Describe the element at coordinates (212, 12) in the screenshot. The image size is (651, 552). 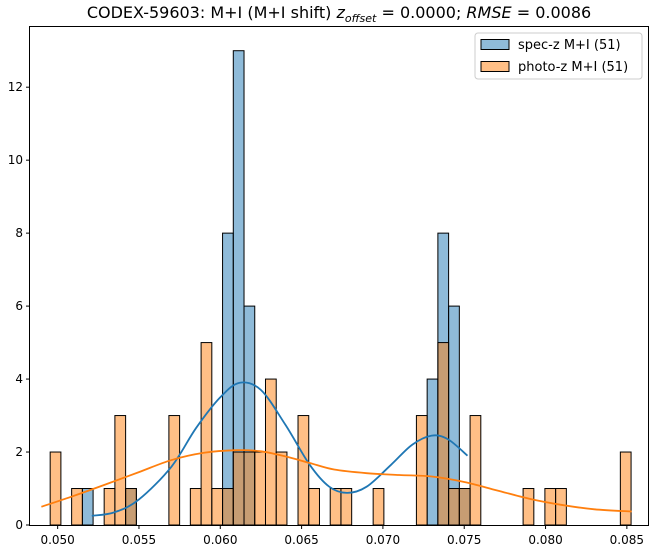
I see `title-prefix: CODEX-59603: M+I (M+I shift)` at that location.